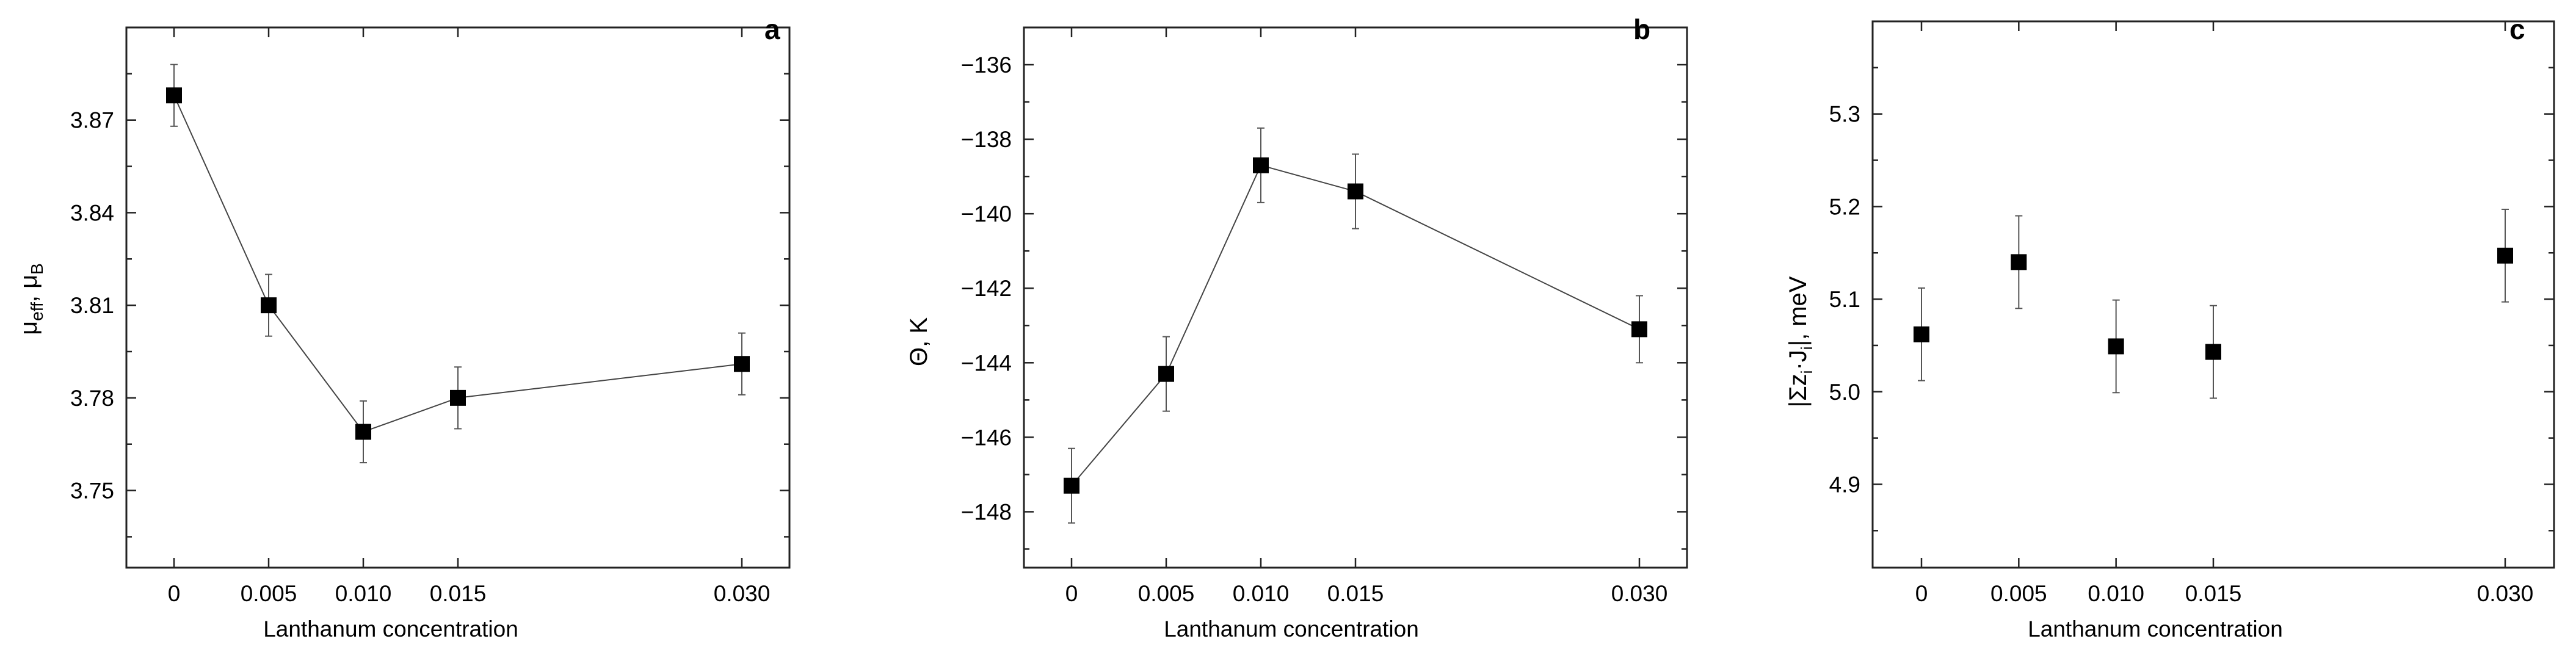 This screenshot has height=647, width=2576. Describe the element at coordinates (986, 437) in the screenshot. I see `y-tick-label: −146` at that location.